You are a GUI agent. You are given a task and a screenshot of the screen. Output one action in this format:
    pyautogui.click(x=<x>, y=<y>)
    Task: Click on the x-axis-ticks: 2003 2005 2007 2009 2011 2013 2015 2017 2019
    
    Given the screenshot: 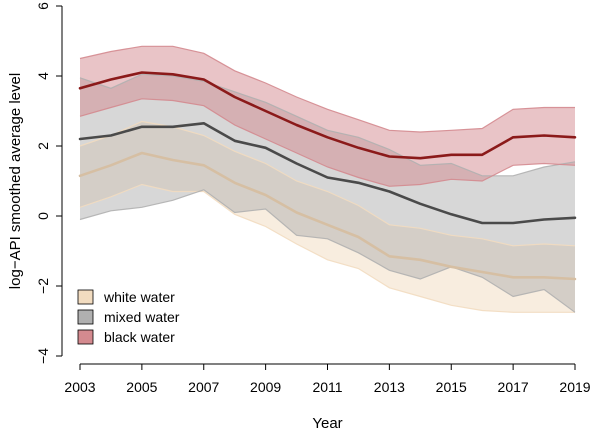 What is the action you would take?
    pyautogui.click(x=327, y=379)
    